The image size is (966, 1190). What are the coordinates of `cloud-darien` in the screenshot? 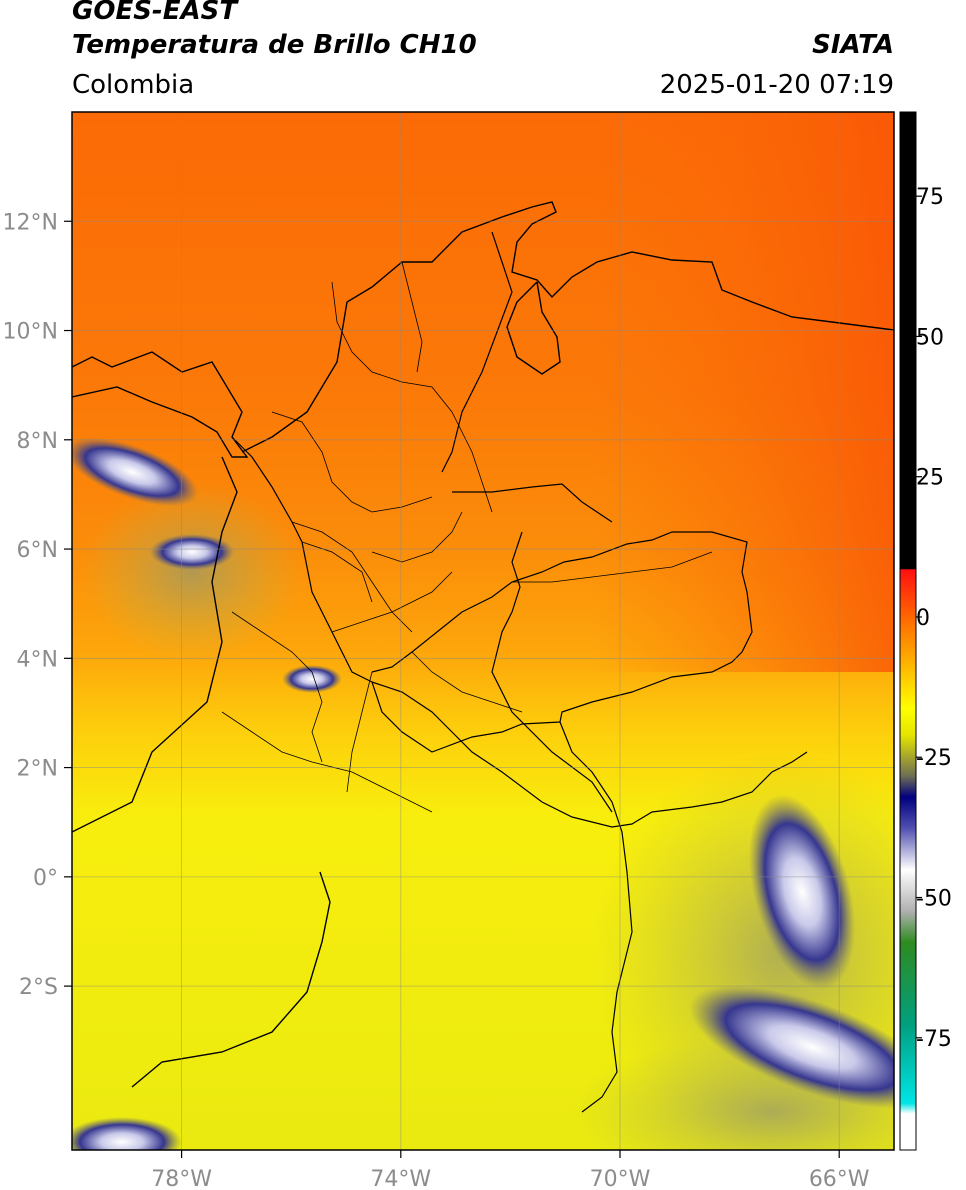 It's located at (135, 472).